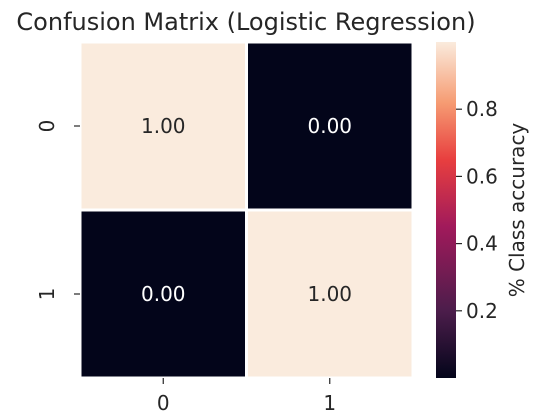 The height and width of the screenshot is (418, 547). Describe the element at coordinates (517, 210) in the screenshot. I see `colorbar-label: % Class accuracy` at that location.